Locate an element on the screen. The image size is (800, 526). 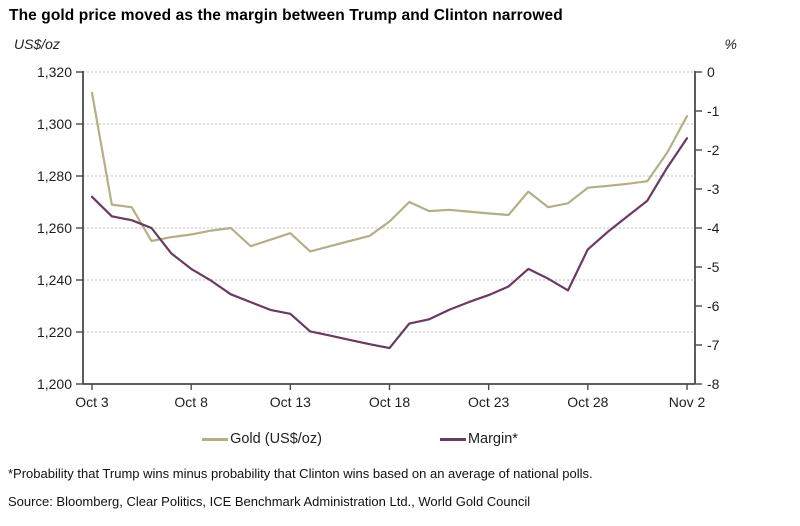
x-axis-tick-label: Oct 28 is located at coordinates (587, 402).